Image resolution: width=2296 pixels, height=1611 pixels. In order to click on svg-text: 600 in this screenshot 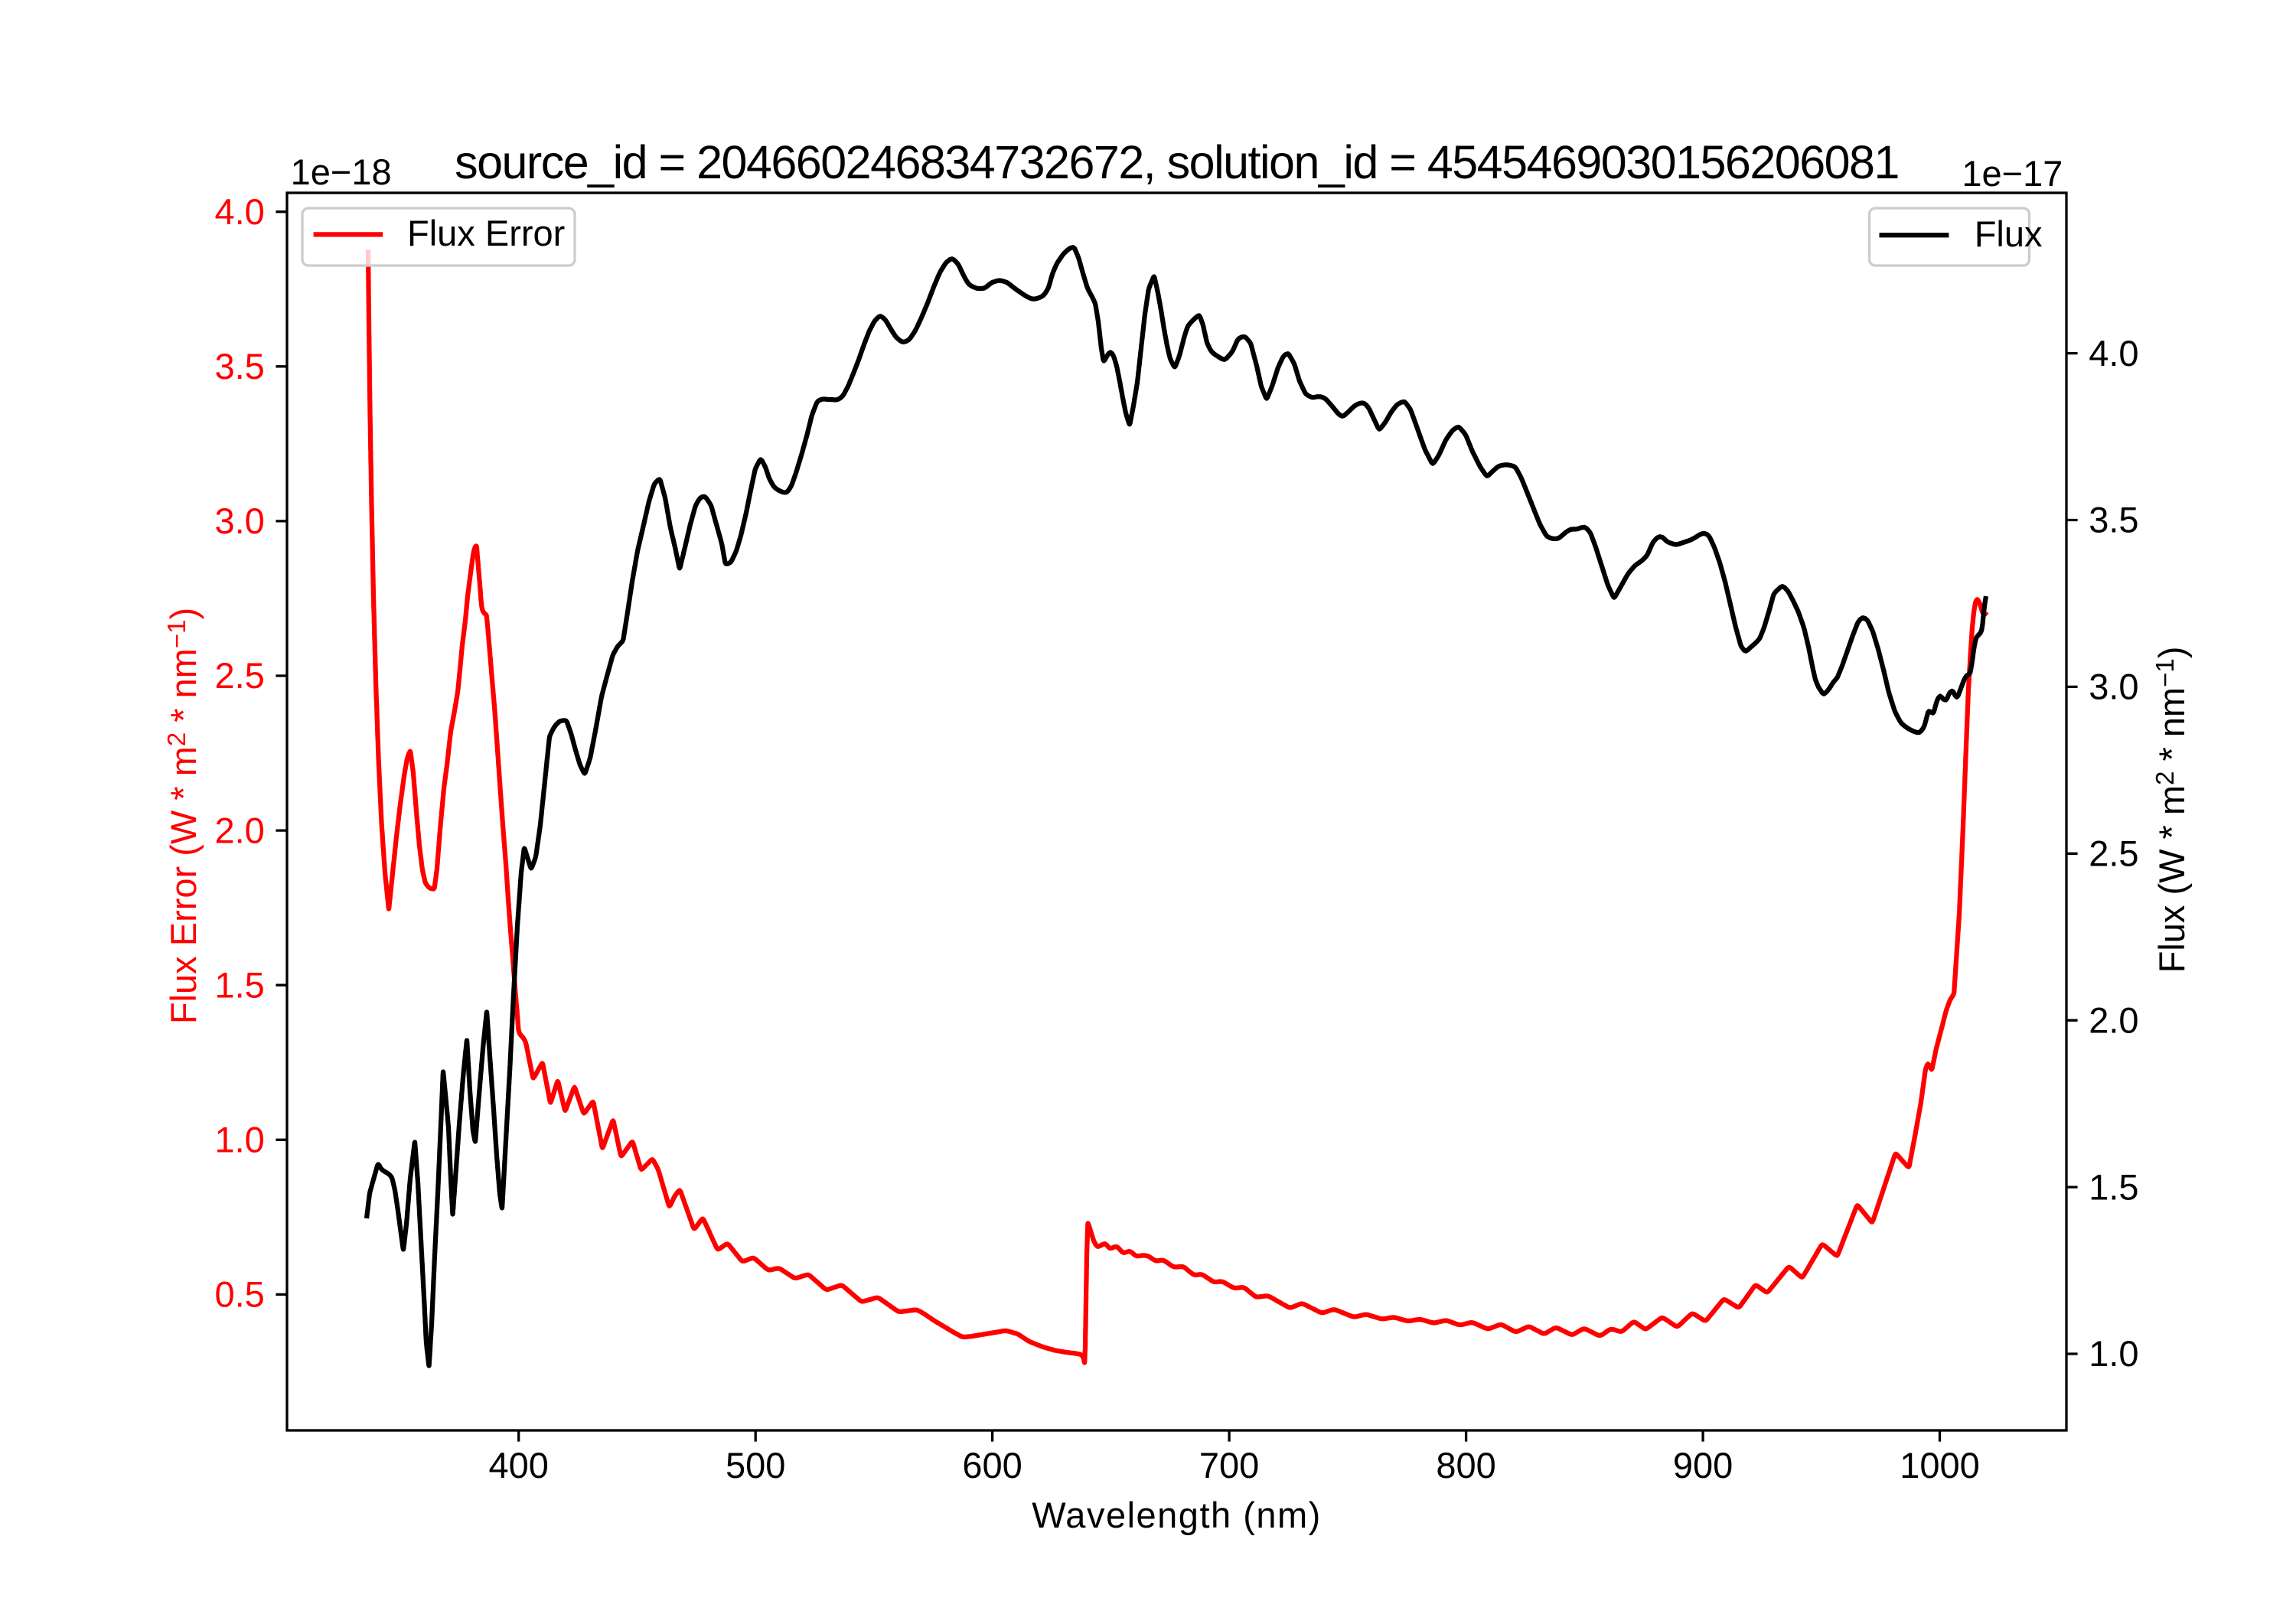, I will do `click(992, 1465)`.